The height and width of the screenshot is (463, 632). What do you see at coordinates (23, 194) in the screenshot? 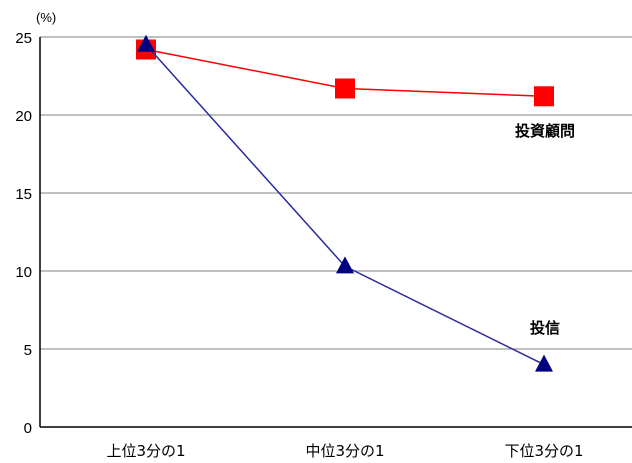
I see `y-tick-label: 15` at bounding box center [23, 194].